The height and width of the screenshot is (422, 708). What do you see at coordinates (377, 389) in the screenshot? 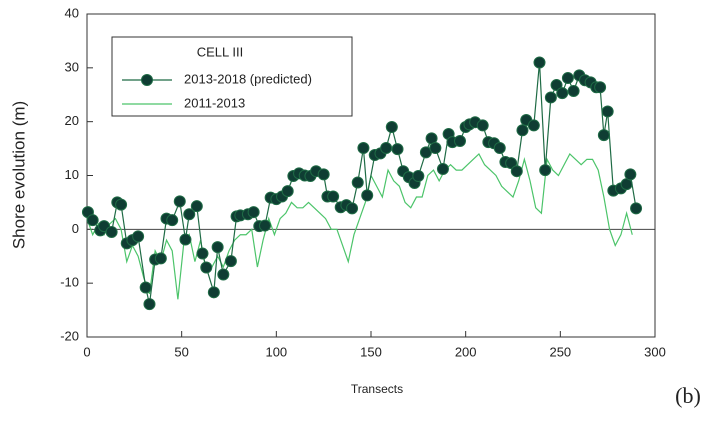
I see `x-axis-label: Transects` at bounding box center [377, 389].